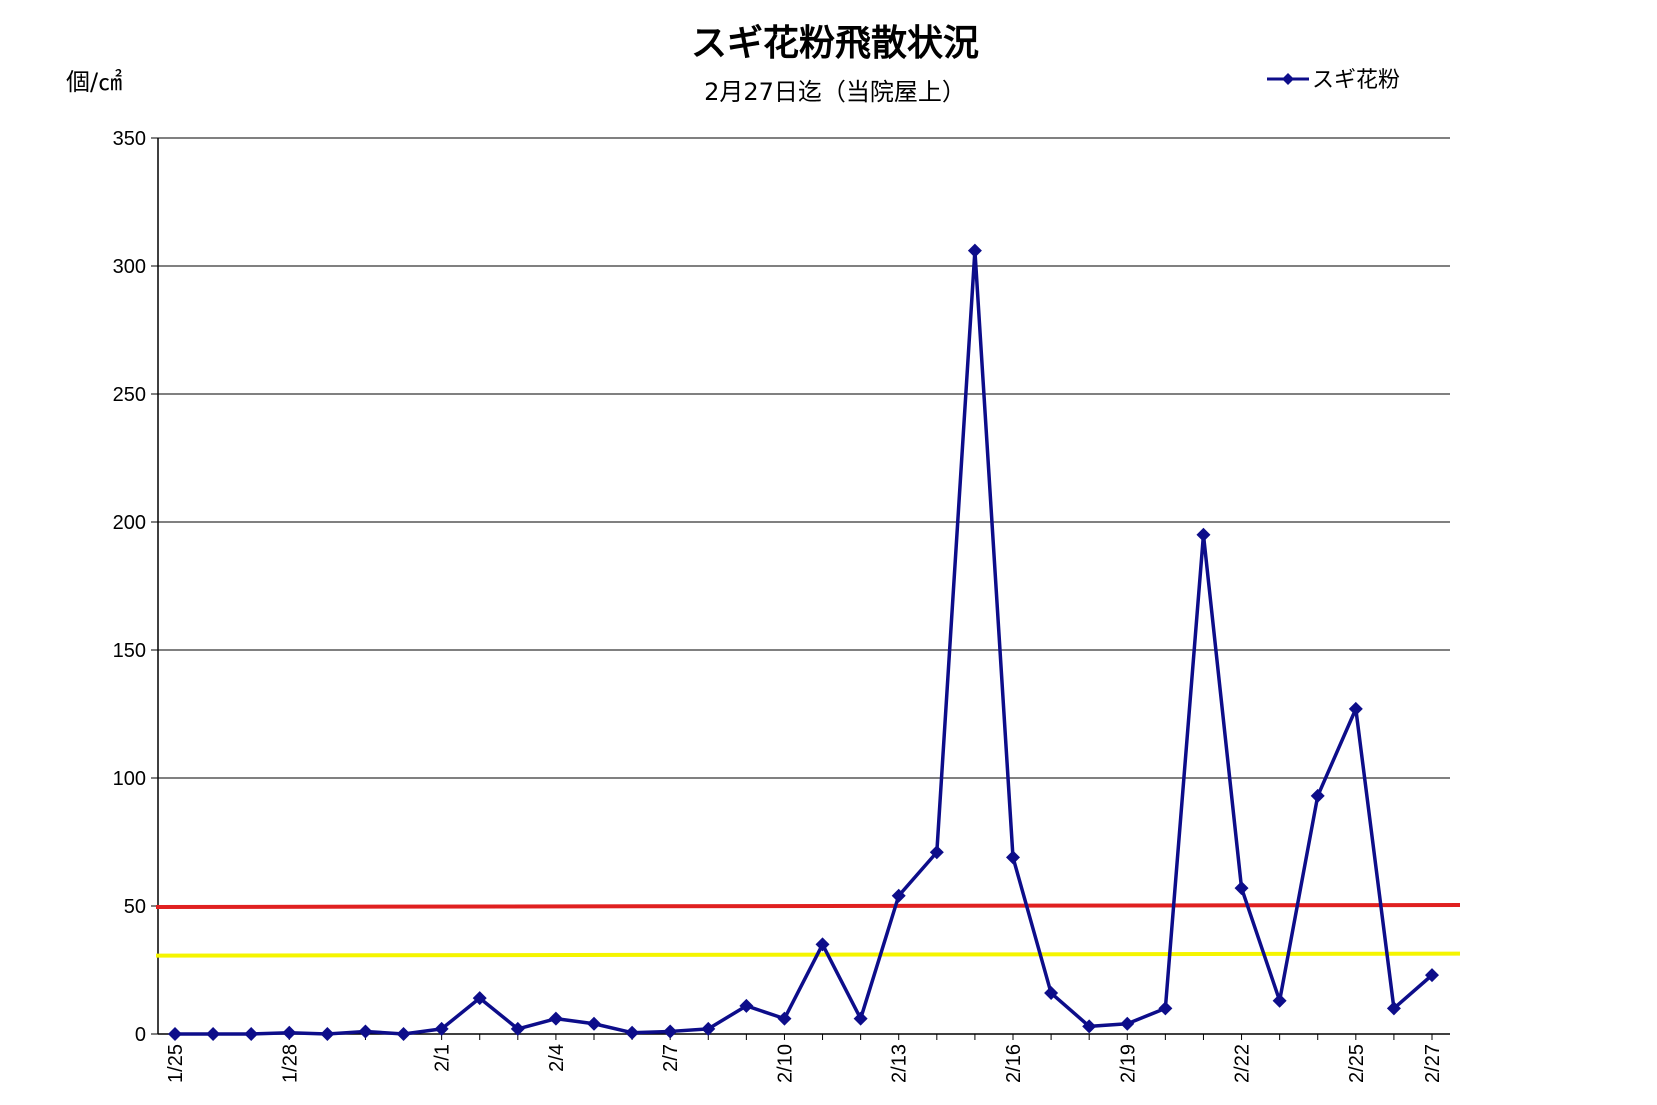 This screenshot has height=1105, width=1657. I want to click on y-tick-label: 200, so click(129, 523).